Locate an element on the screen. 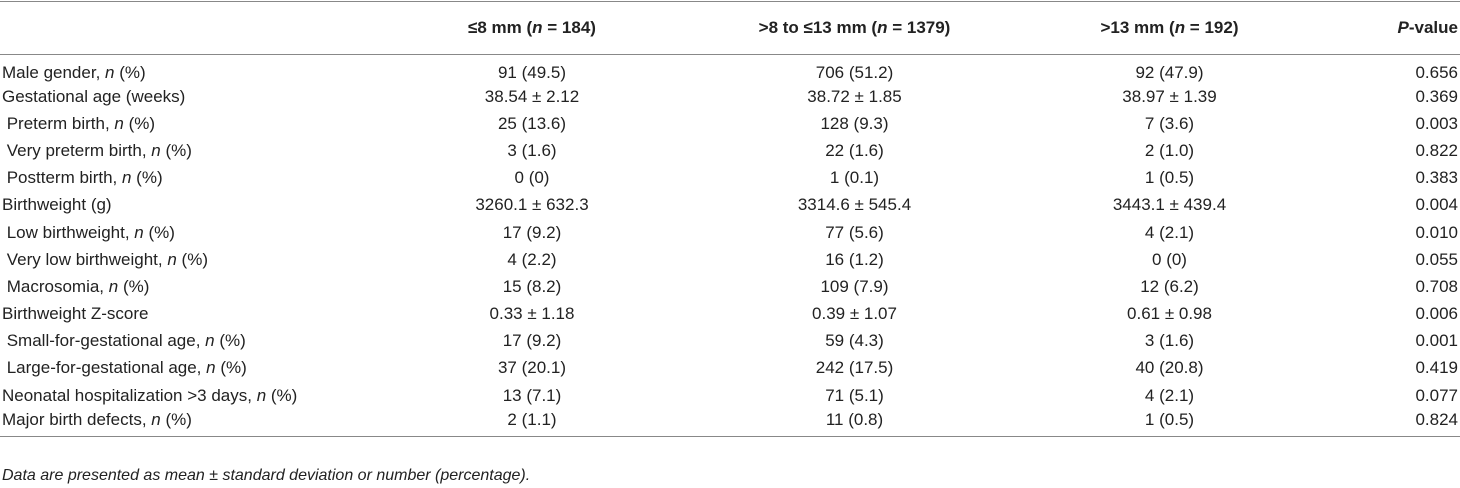 The width and height of the screenshot is (1460, 488). cell: 128 (9.3) is located at coordinates (854, 123).